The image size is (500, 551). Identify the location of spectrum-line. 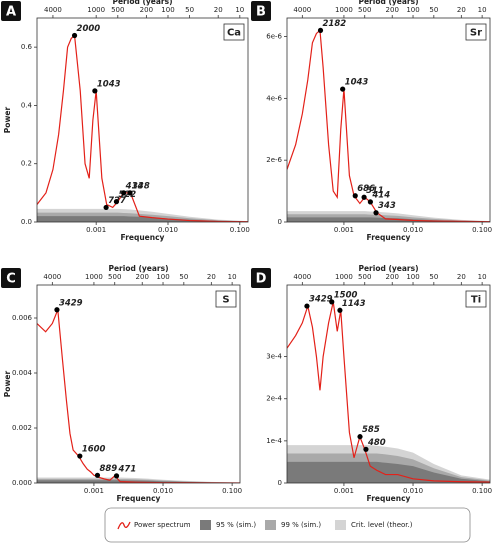
(388, 392).